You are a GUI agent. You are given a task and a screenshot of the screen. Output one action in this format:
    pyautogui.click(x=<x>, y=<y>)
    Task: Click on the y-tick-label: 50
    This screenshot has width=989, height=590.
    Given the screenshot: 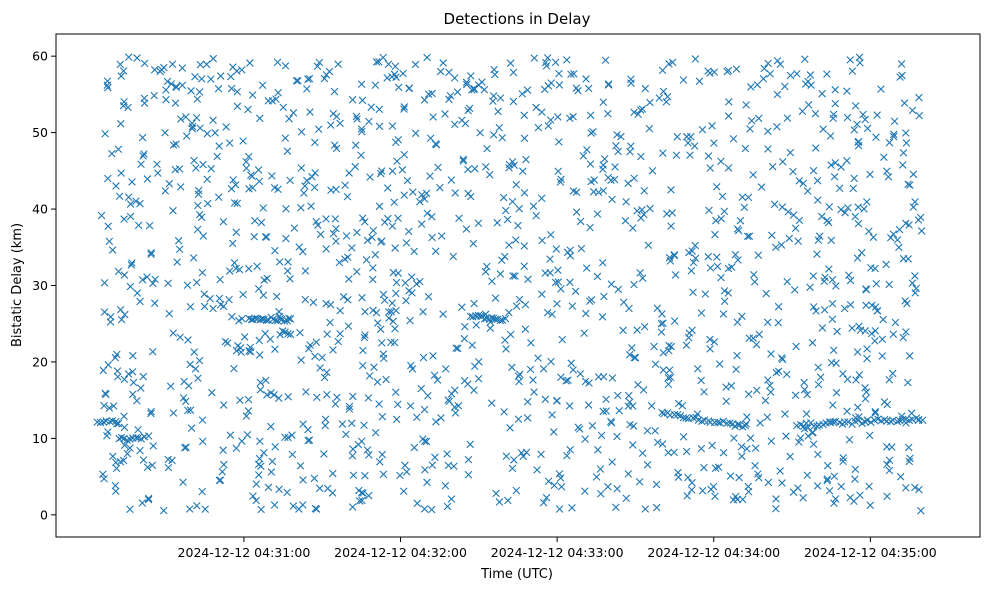 What is the action you would take?
    pyautogui.click(x=40, y=132)
    